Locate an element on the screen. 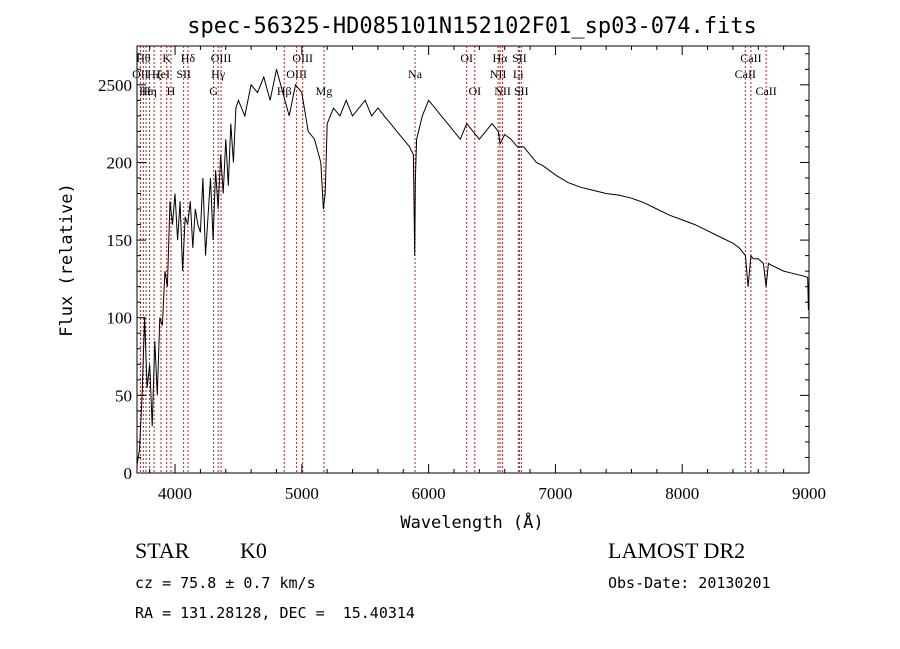  x-tick-label: 7000 is located at coordinates (555, 493).